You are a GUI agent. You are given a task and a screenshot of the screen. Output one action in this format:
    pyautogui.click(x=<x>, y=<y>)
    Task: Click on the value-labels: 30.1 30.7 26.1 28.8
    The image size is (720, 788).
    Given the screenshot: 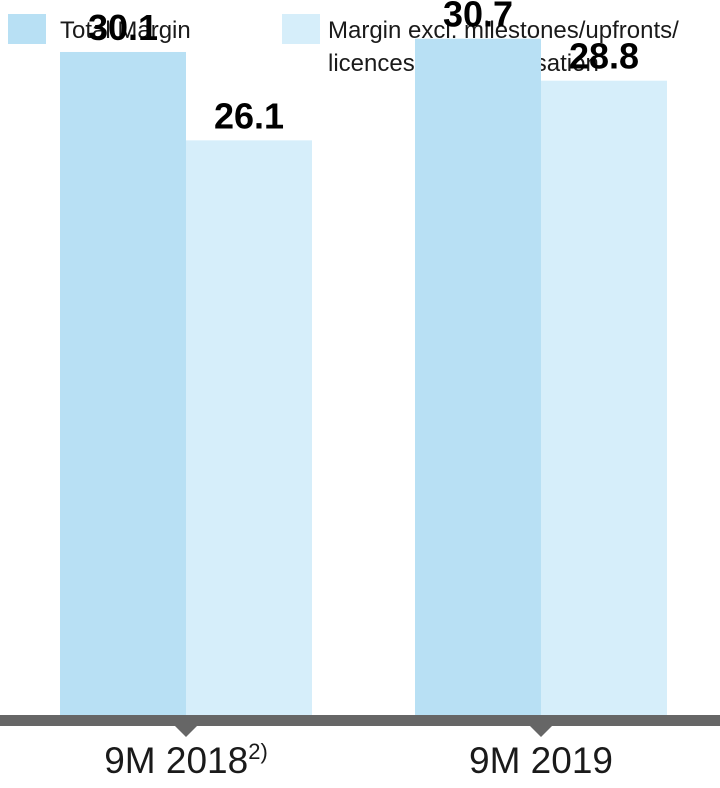 What is the action you would take?
    pyautogui.click(x=363, y=68)
    